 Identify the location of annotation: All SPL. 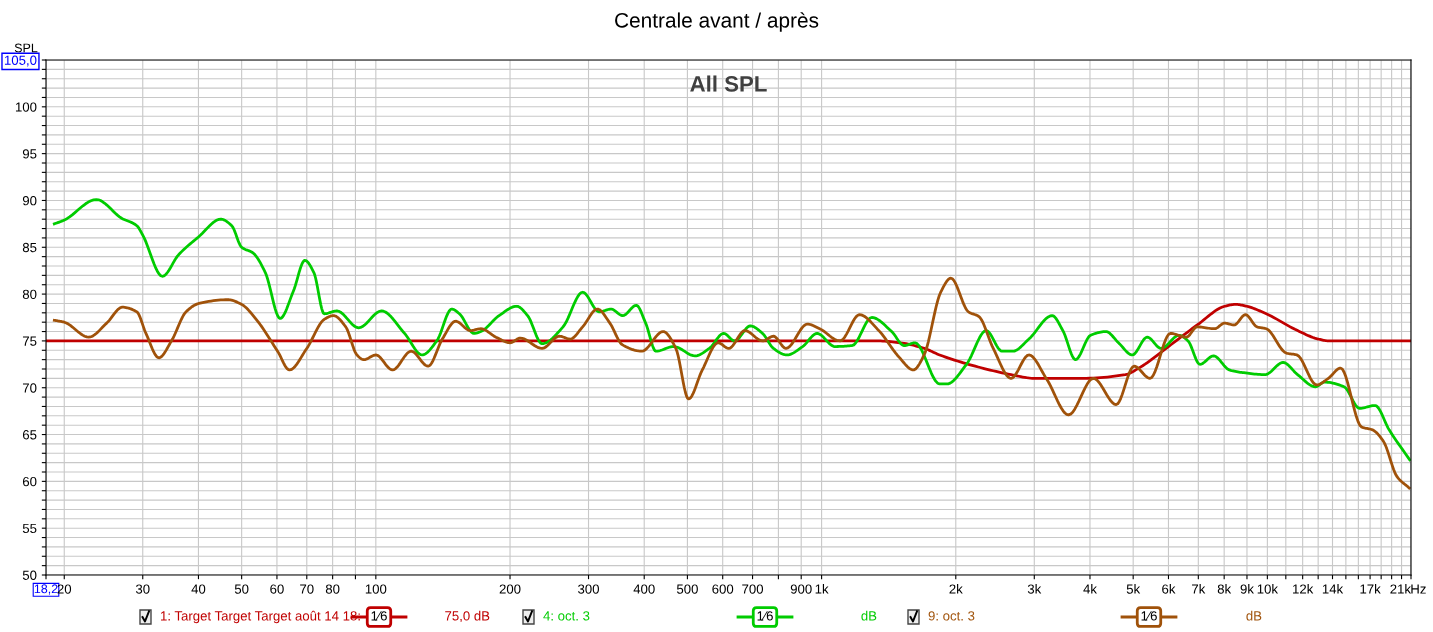
(728, 83).